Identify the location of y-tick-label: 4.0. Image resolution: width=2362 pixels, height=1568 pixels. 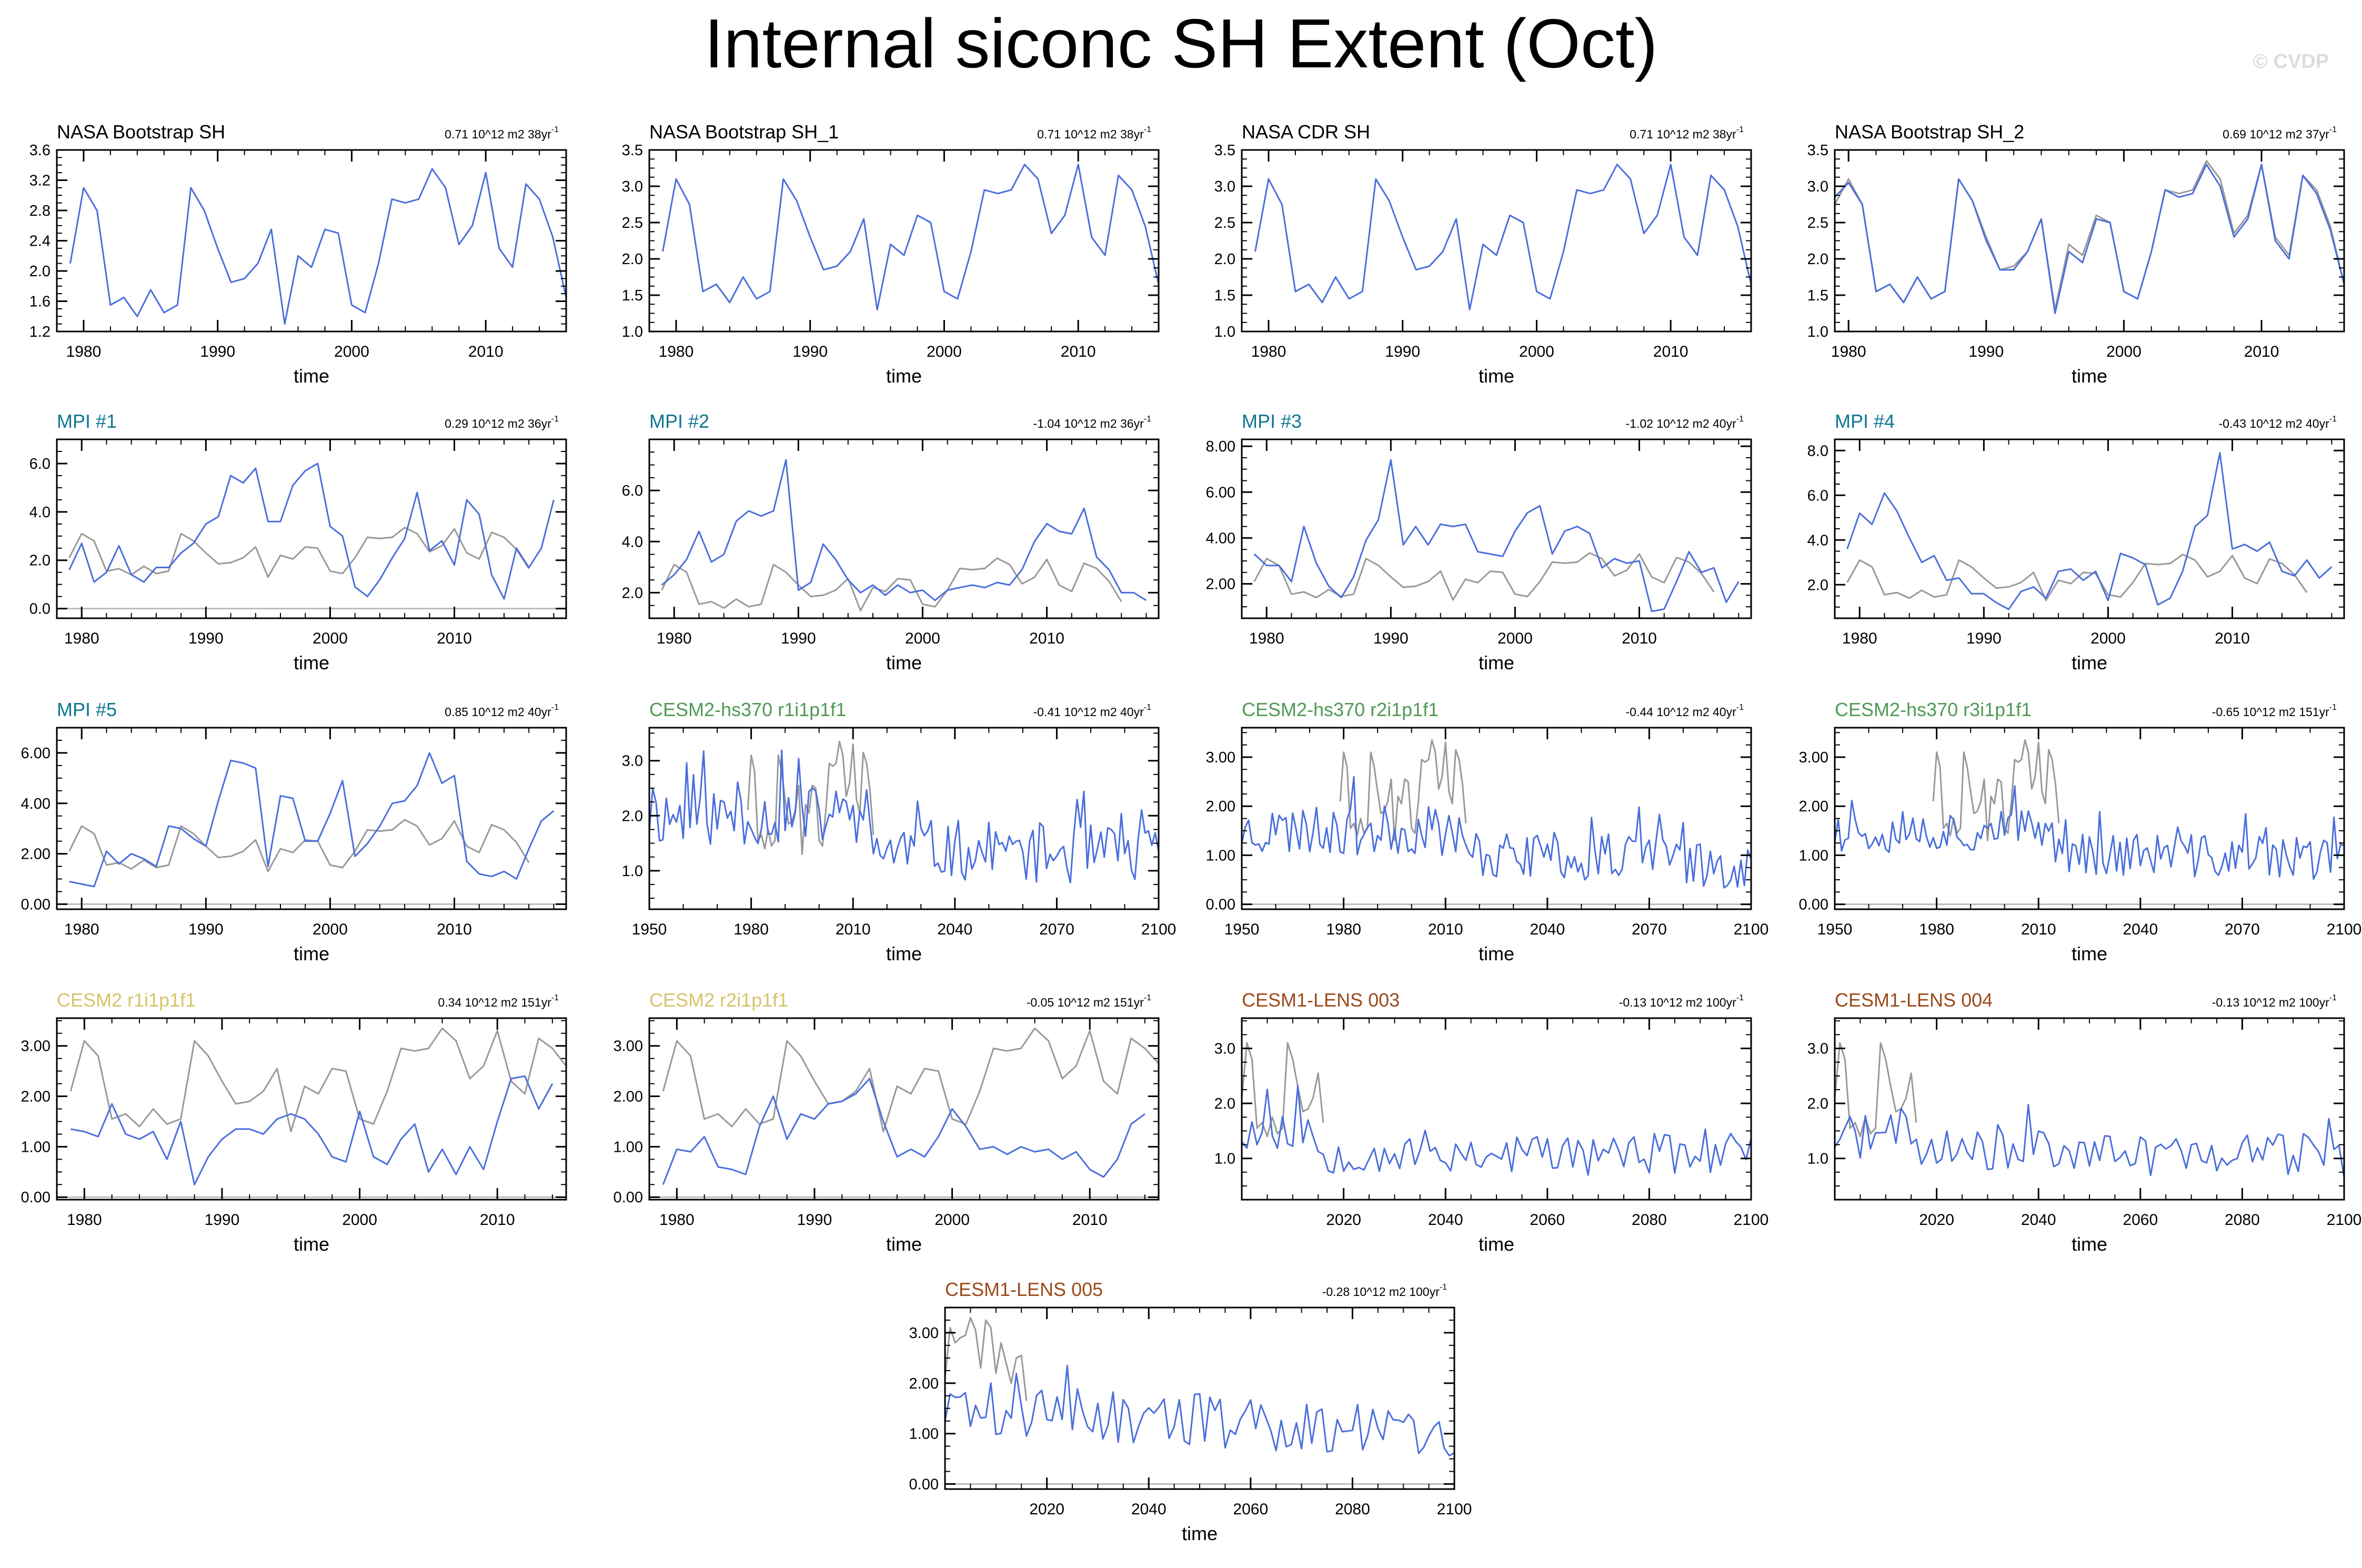
(1817, 540).